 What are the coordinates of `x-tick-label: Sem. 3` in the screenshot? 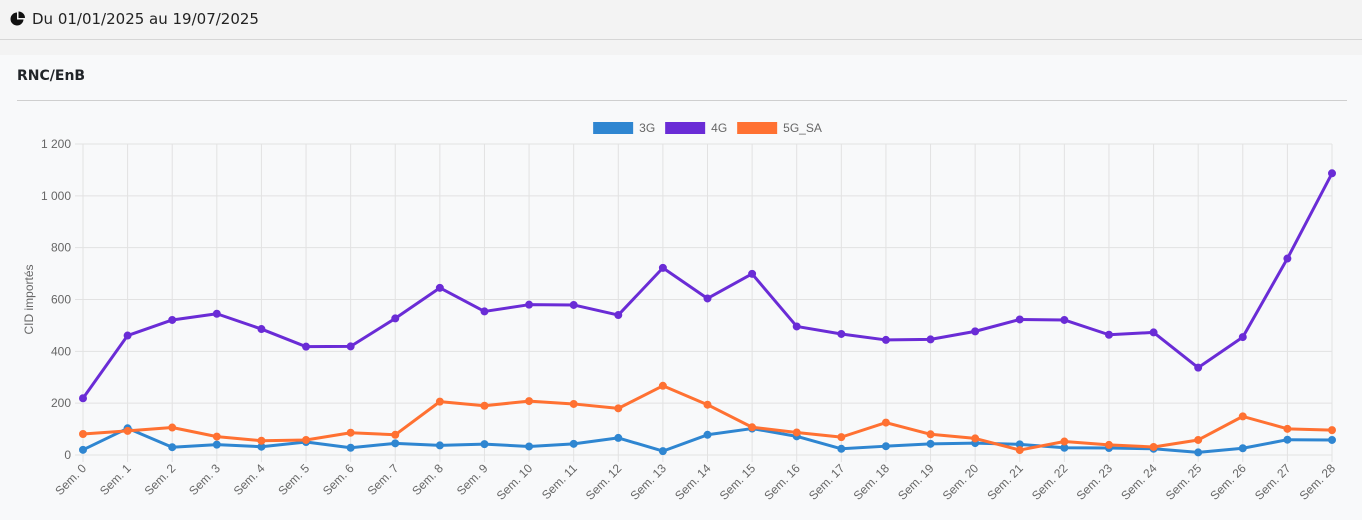 It's located at (204, 479).